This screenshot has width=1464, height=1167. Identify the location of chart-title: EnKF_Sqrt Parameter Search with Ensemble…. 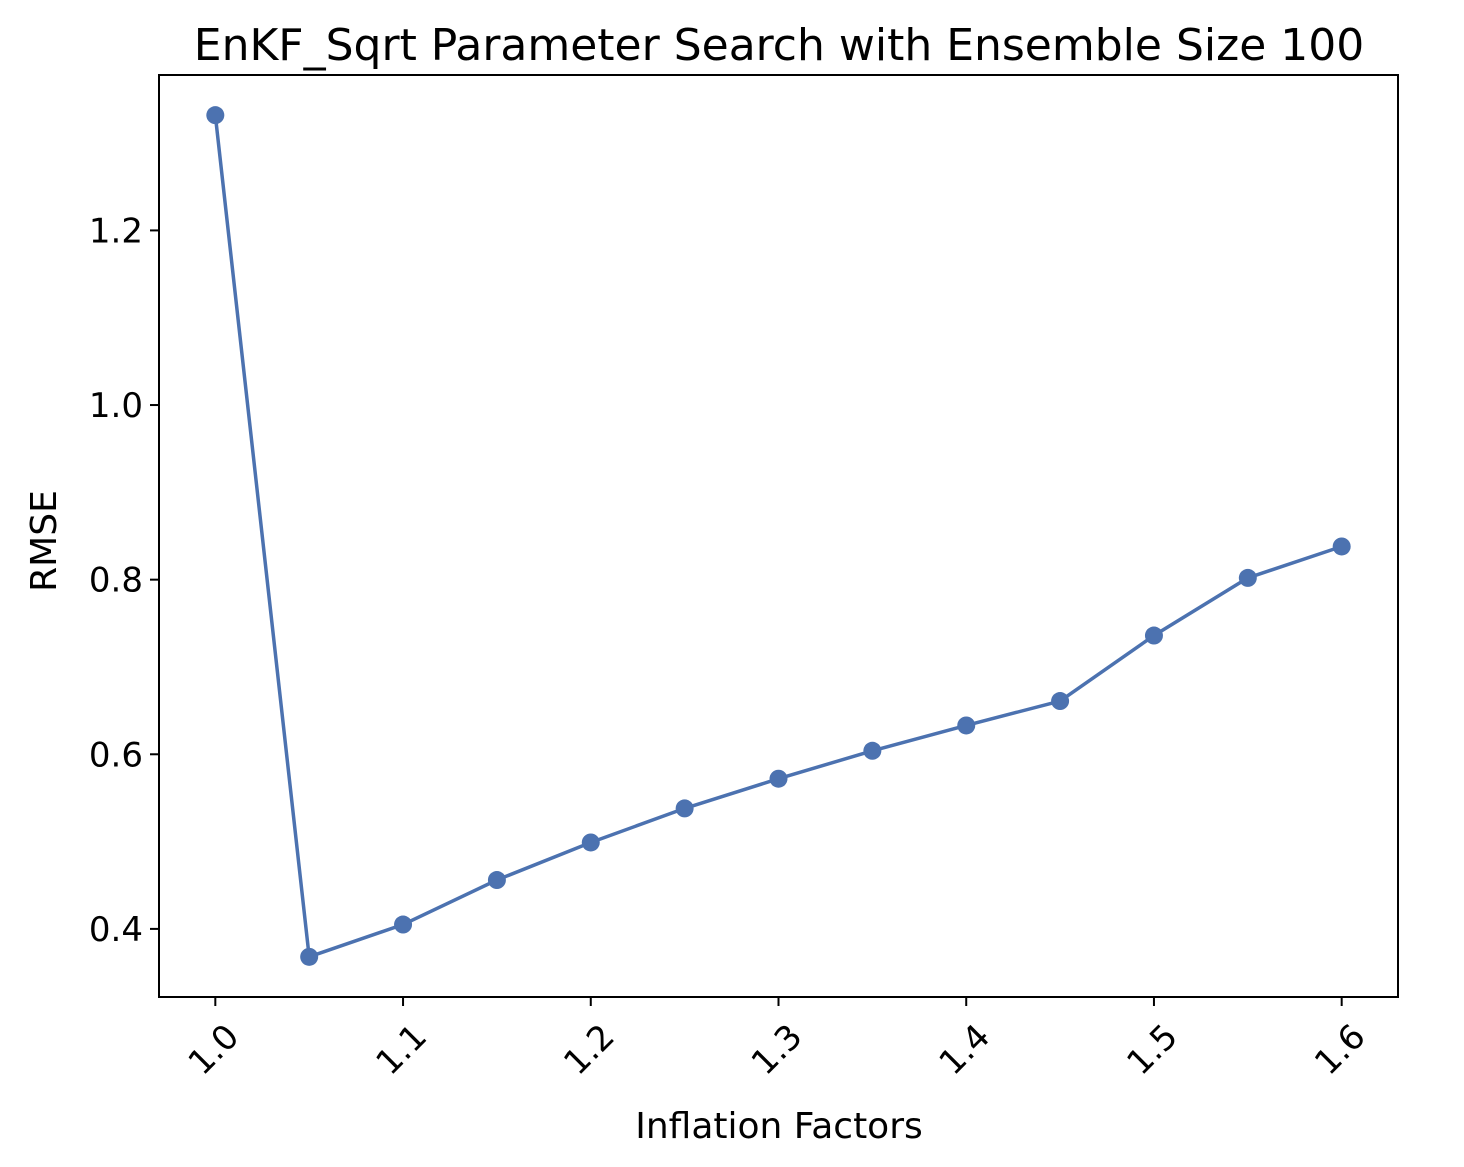
(779, 45).